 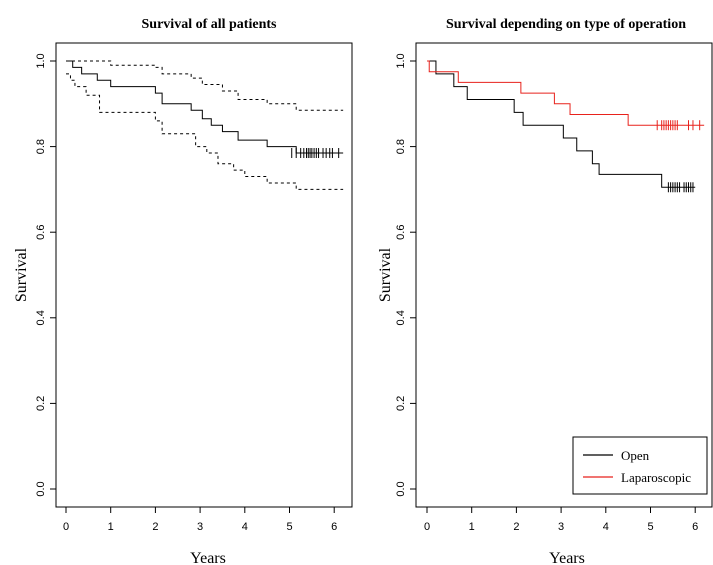 I want to click on legend-label-open: Open, so click(x=635, y=455).